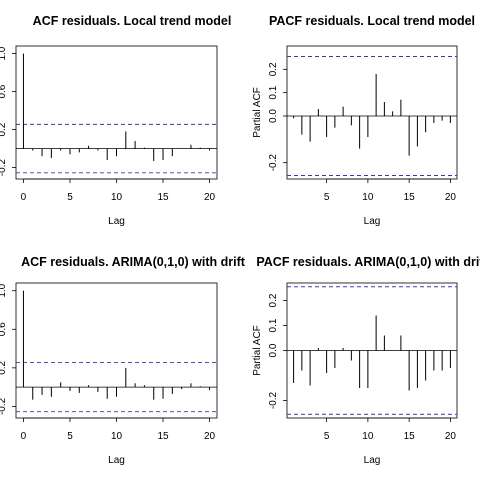  I want to click on panel-1-x-tick-label: 15, so click(163, 197).